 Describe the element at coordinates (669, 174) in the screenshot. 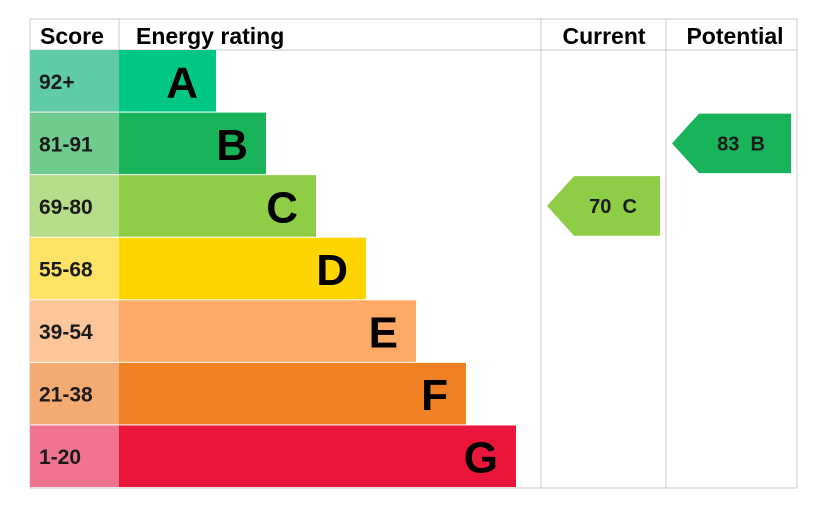

I see `rating-arrows: 70 C 83 B` at that location.